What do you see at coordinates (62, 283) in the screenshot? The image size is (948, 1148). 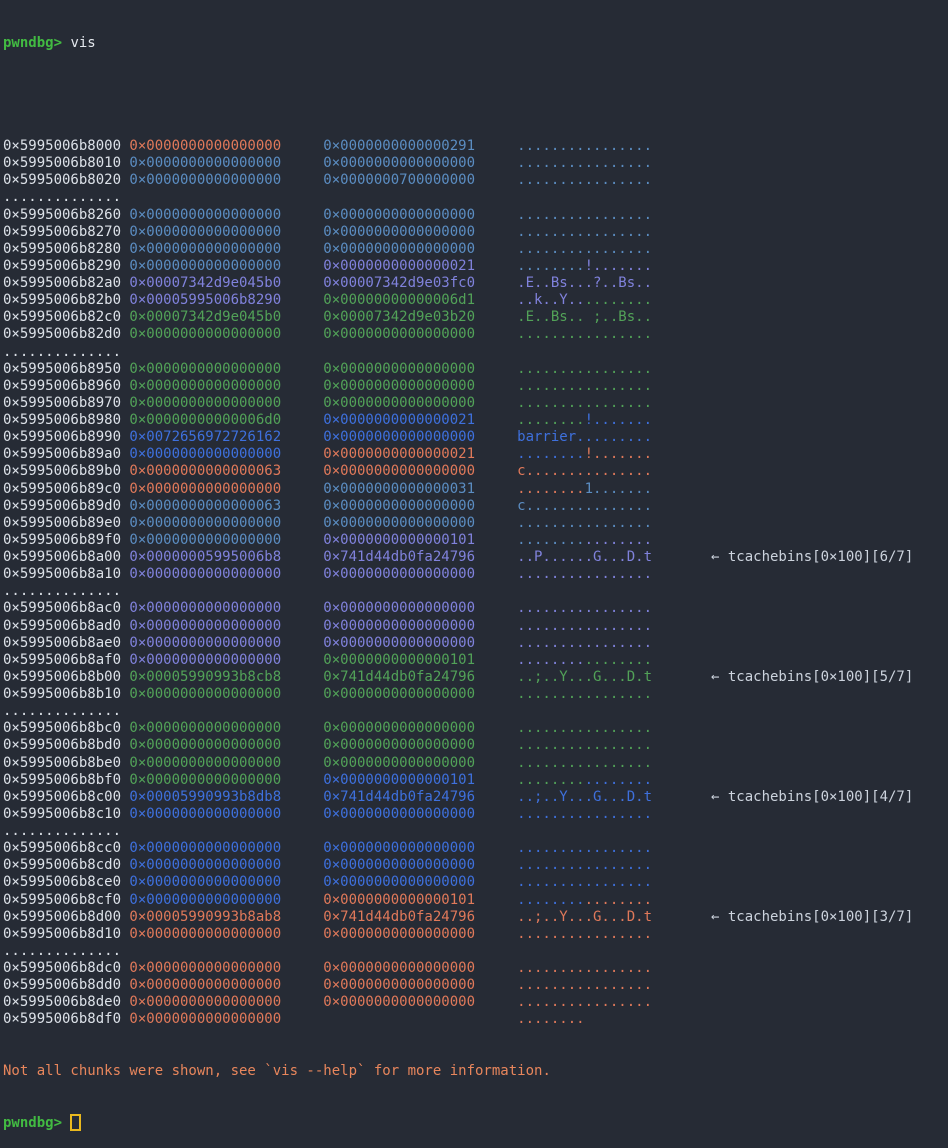 I see `address-cell: 0×5995006b82a0` at bounding box center [62, 283].